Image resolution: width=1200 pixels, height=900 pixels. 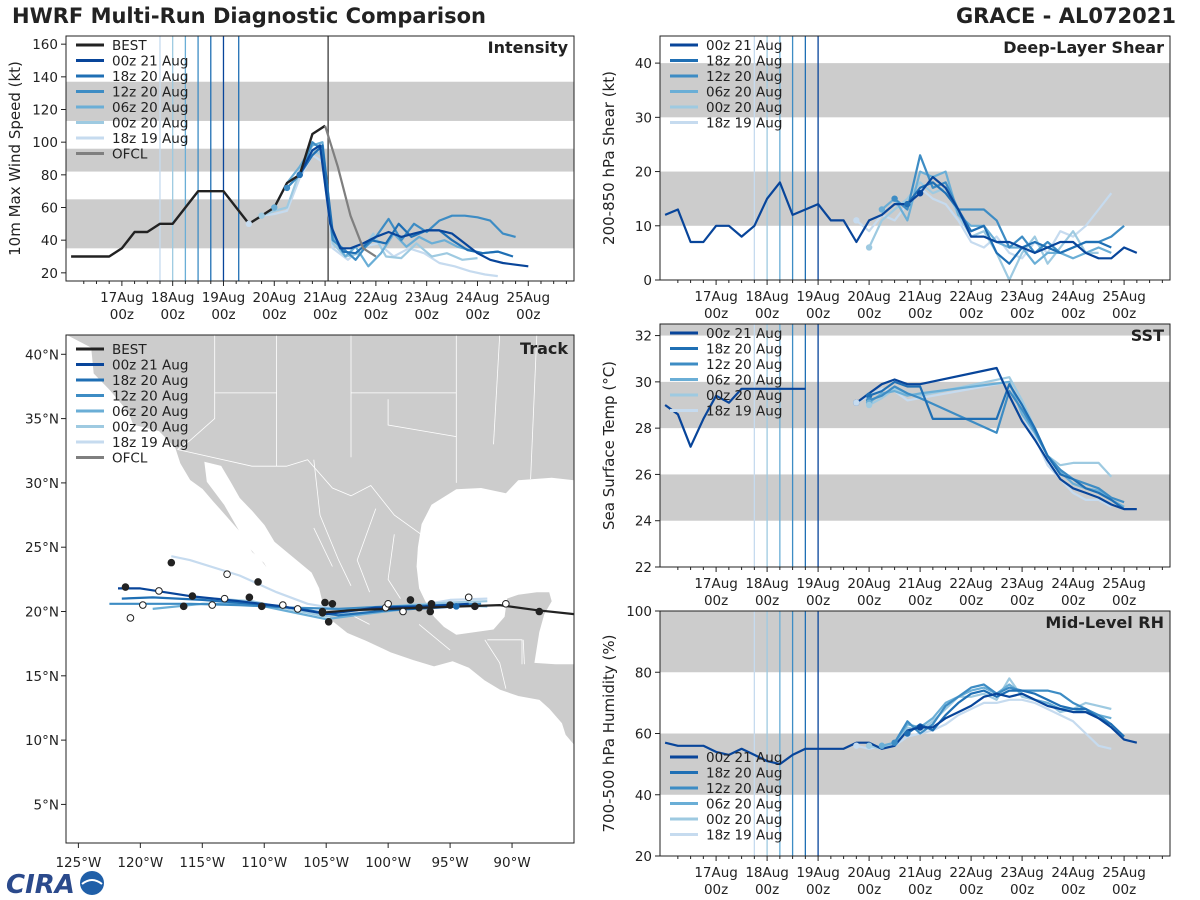 I want to click on y-tick-label: 80, so click(x=643, y=673).